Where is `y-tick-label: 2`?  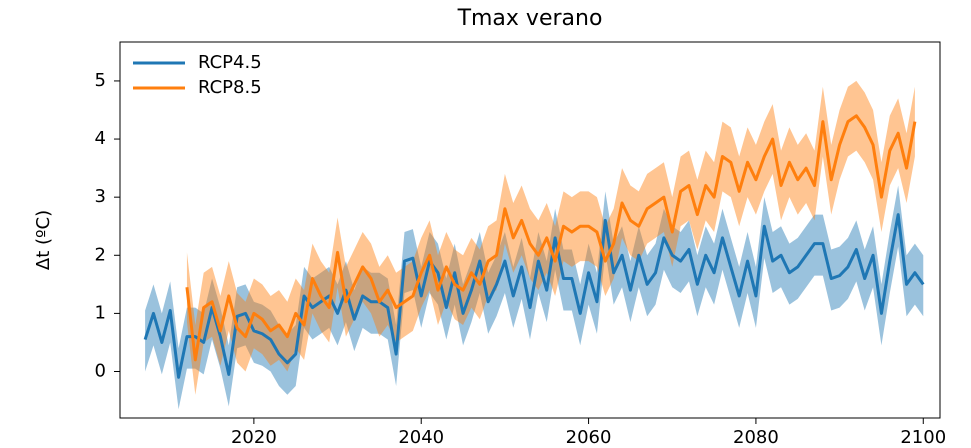
y-tick-label: 2 is located at coordinates (100, 254).